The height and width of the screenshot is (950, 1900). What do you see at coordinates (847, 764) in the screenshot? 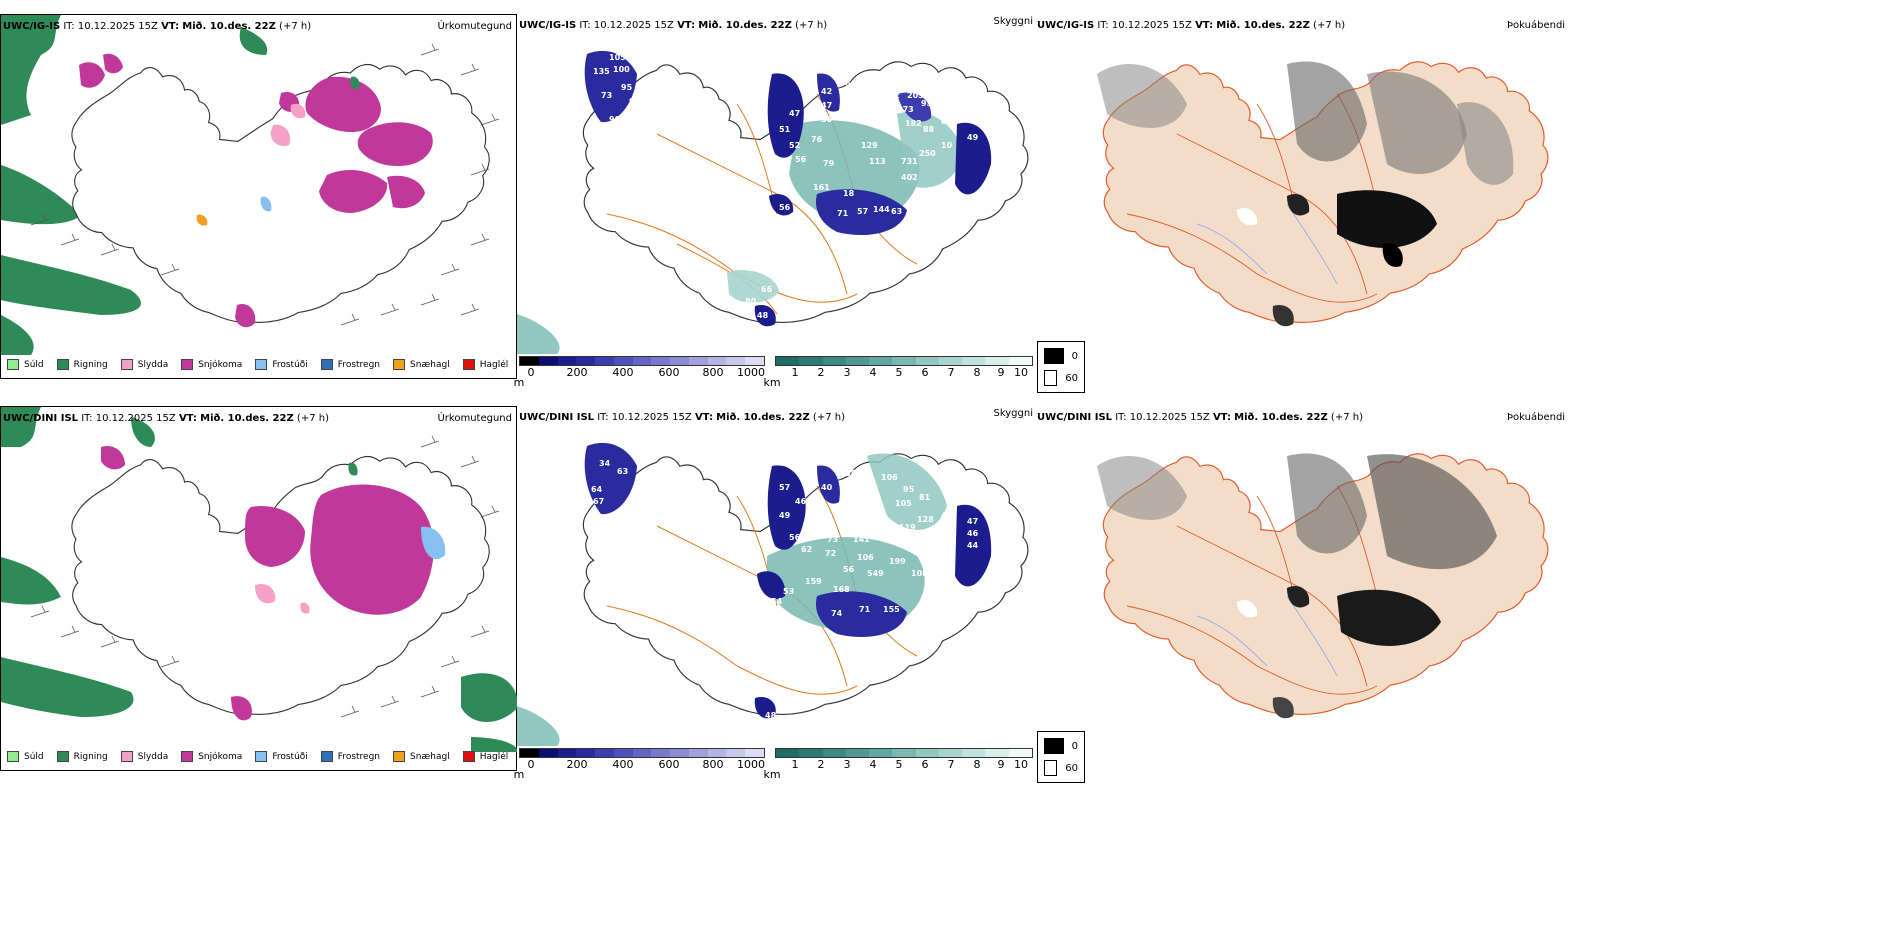
I see `visibility-tick: 3` at bounding box center [847, 764].